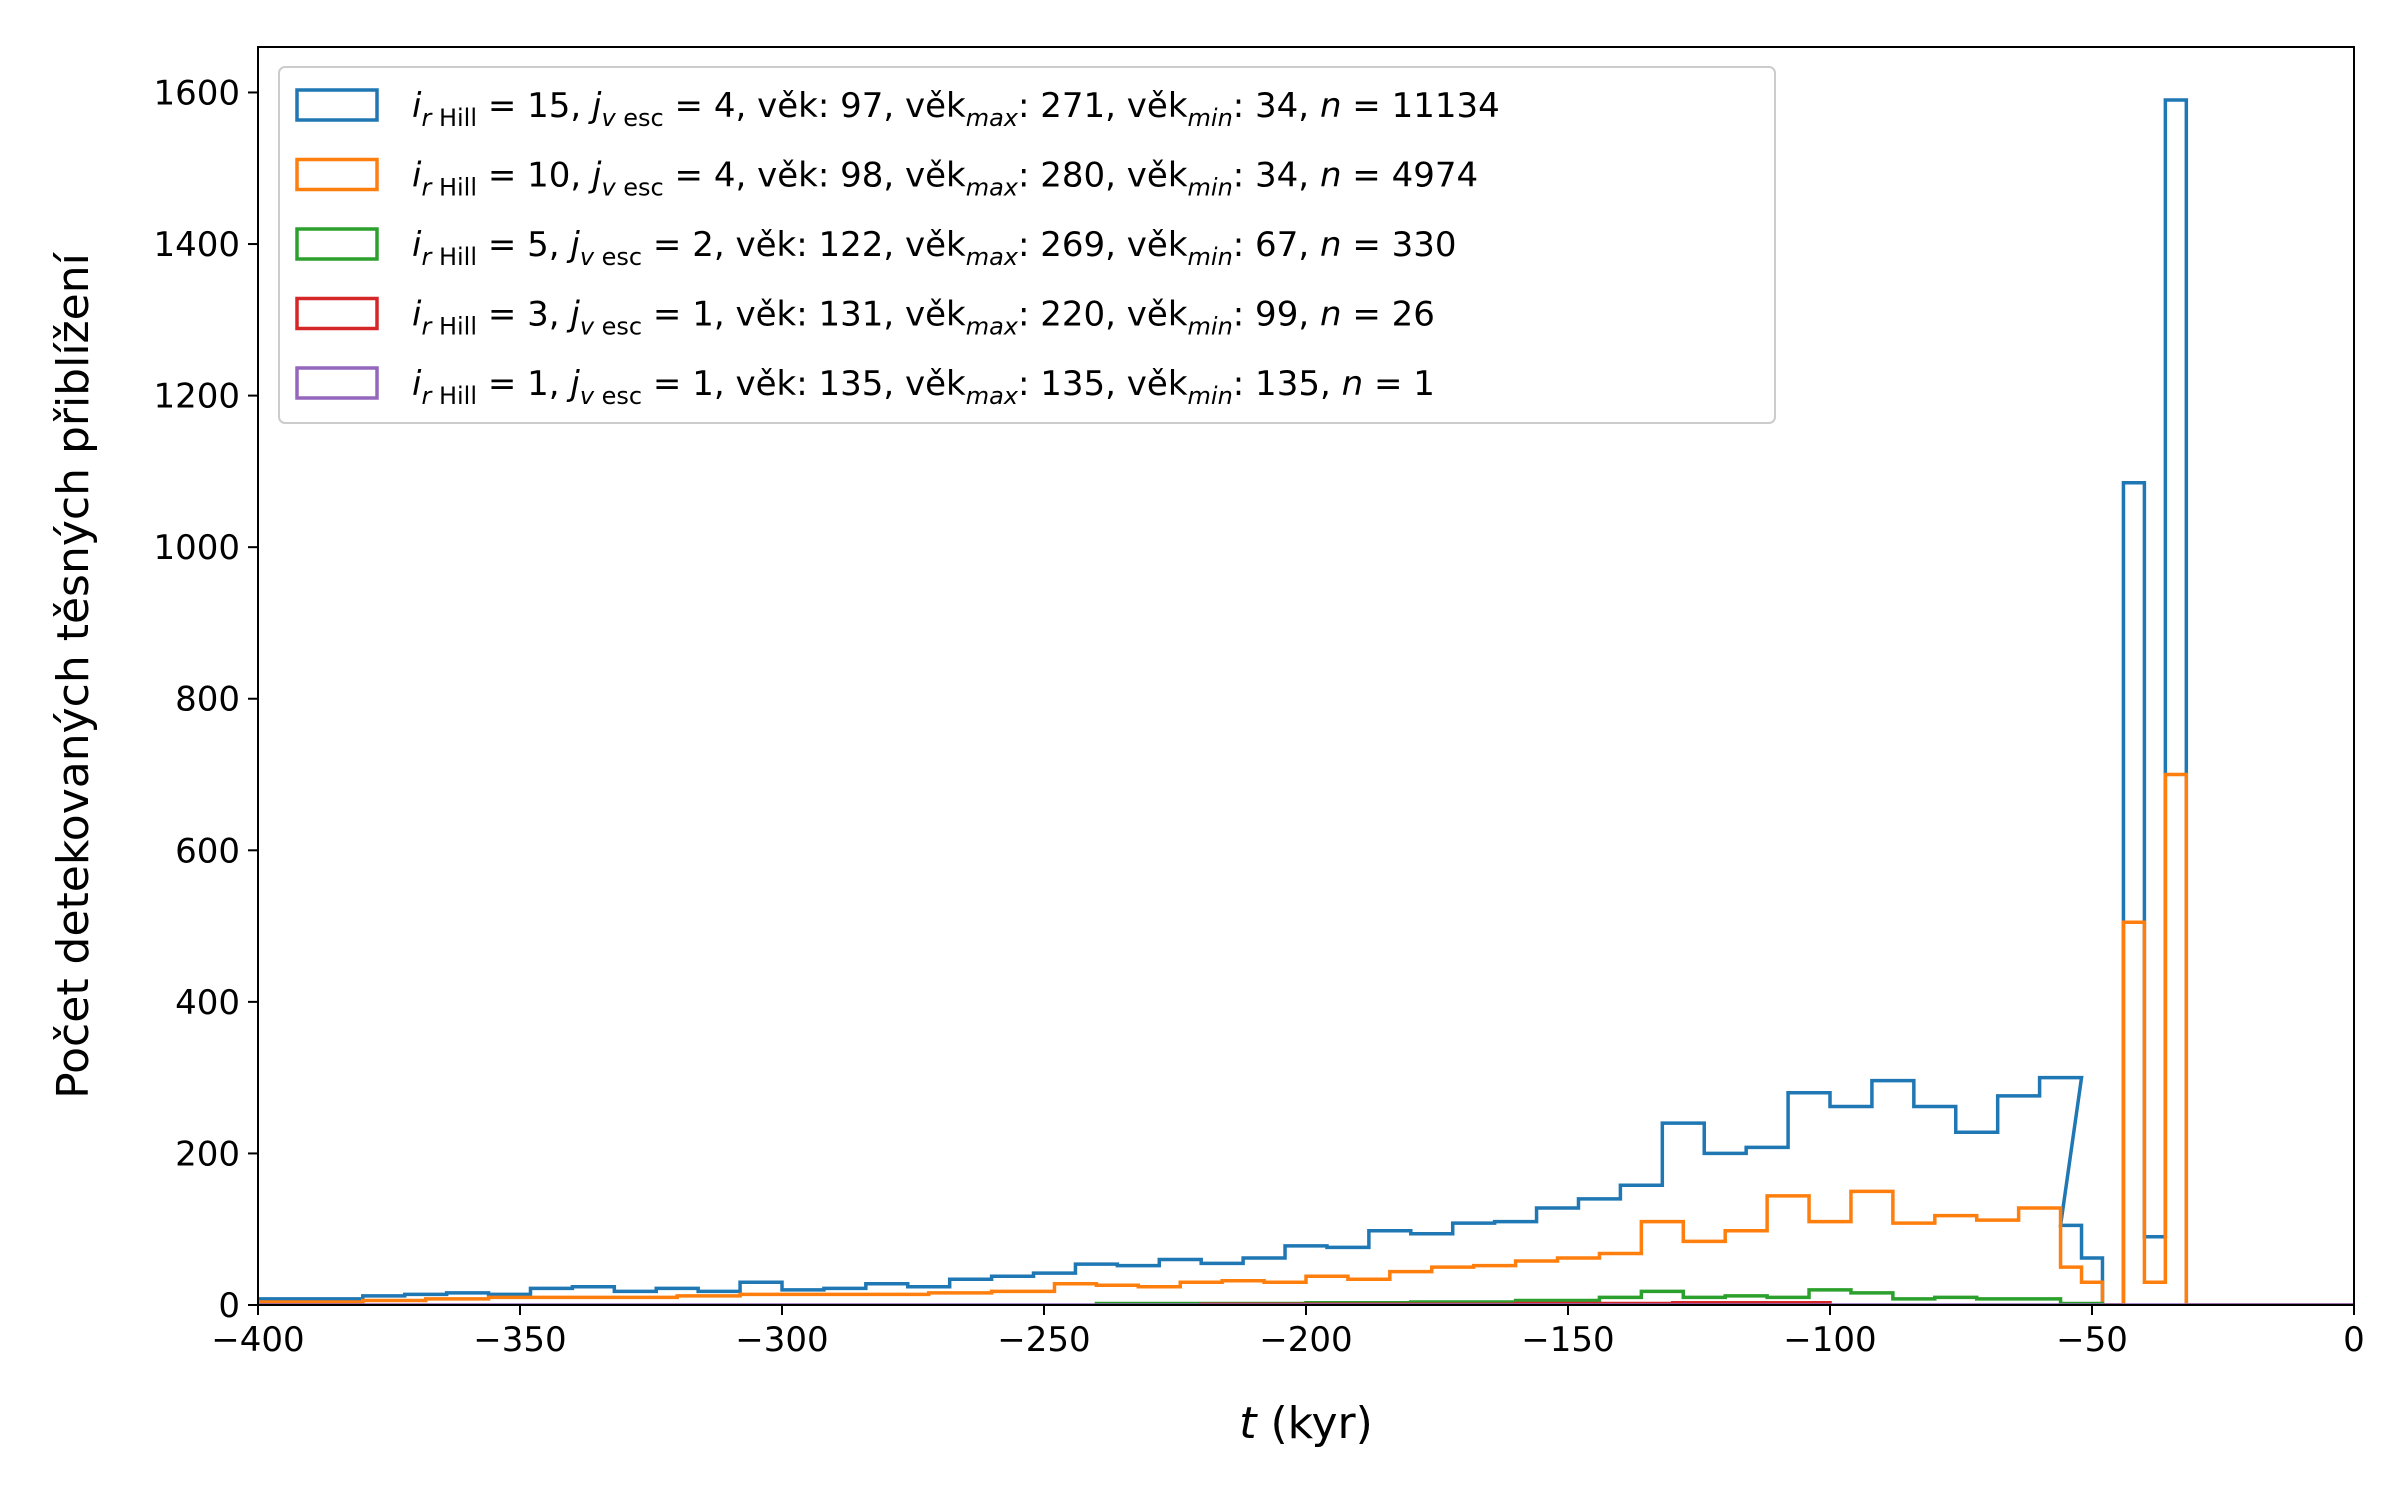  What do you see at coordinates (207, 700) in the screenshot?
I see `y-tick-label: 800` at bounding box center [207, 700].